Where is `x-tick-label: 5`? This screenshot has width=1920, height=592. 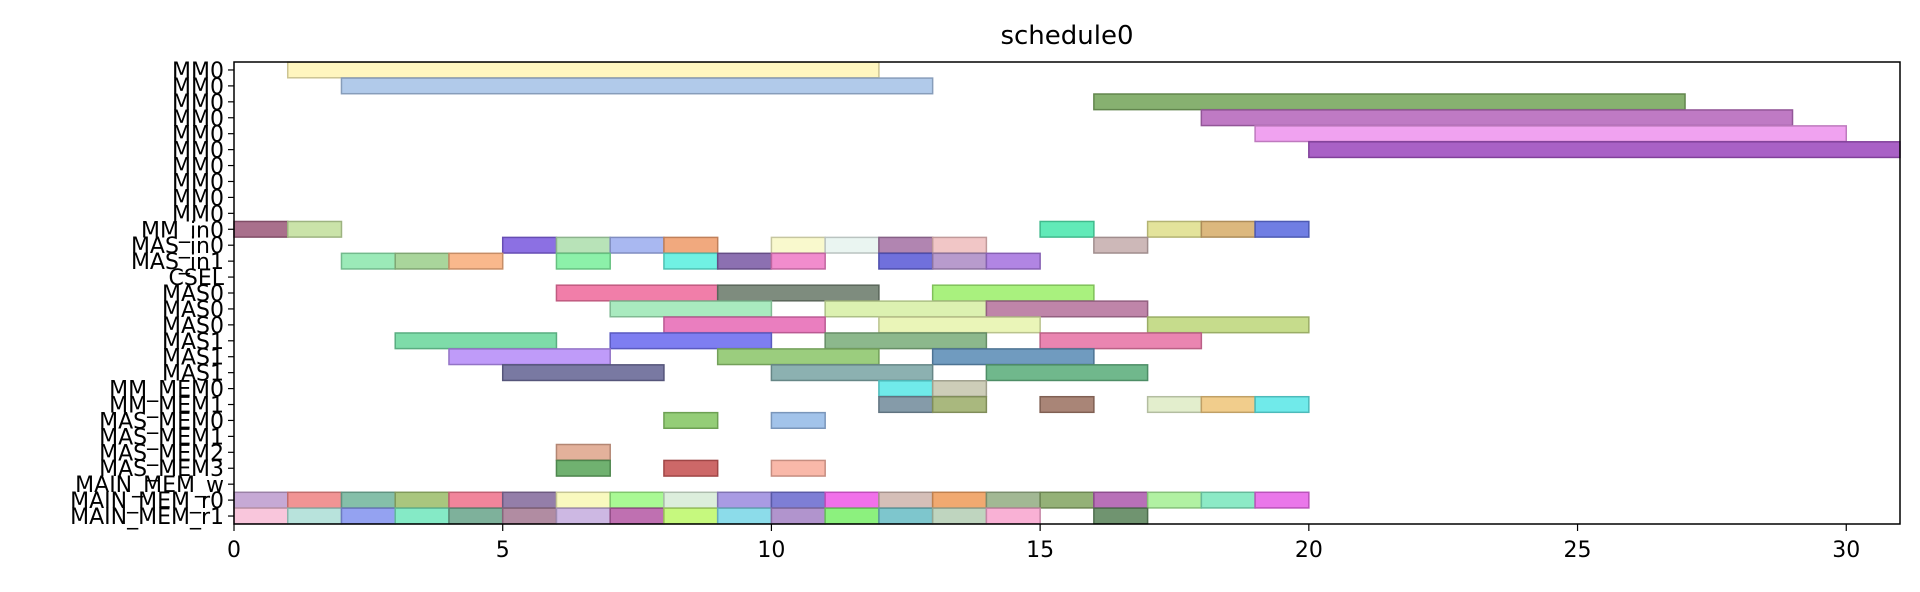 x-tick-label: 5 is located at coordinates (503, 550).